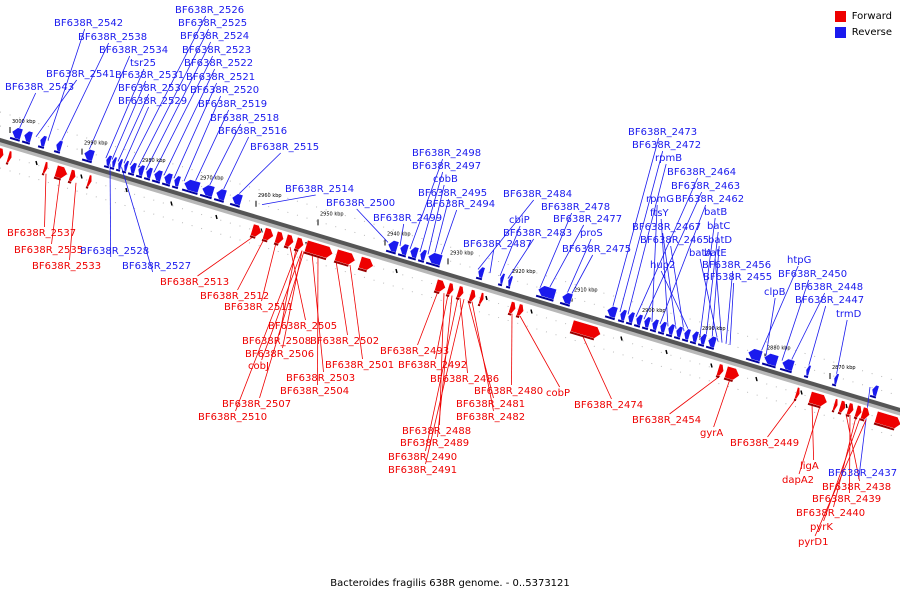 The height and width of the screenshot is (600, 900). I want to click on reverse-gene-label: BF638R_2525, so click(212, 23).